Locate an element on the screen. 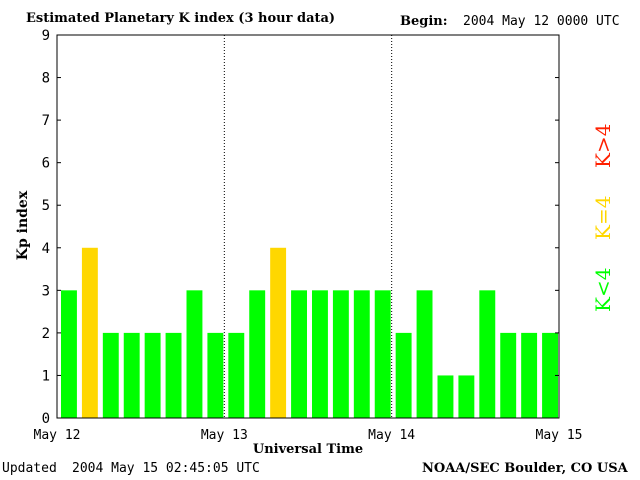 The image size is (640, 480). legend-below: K<4 is located at coordinates (603, 289).